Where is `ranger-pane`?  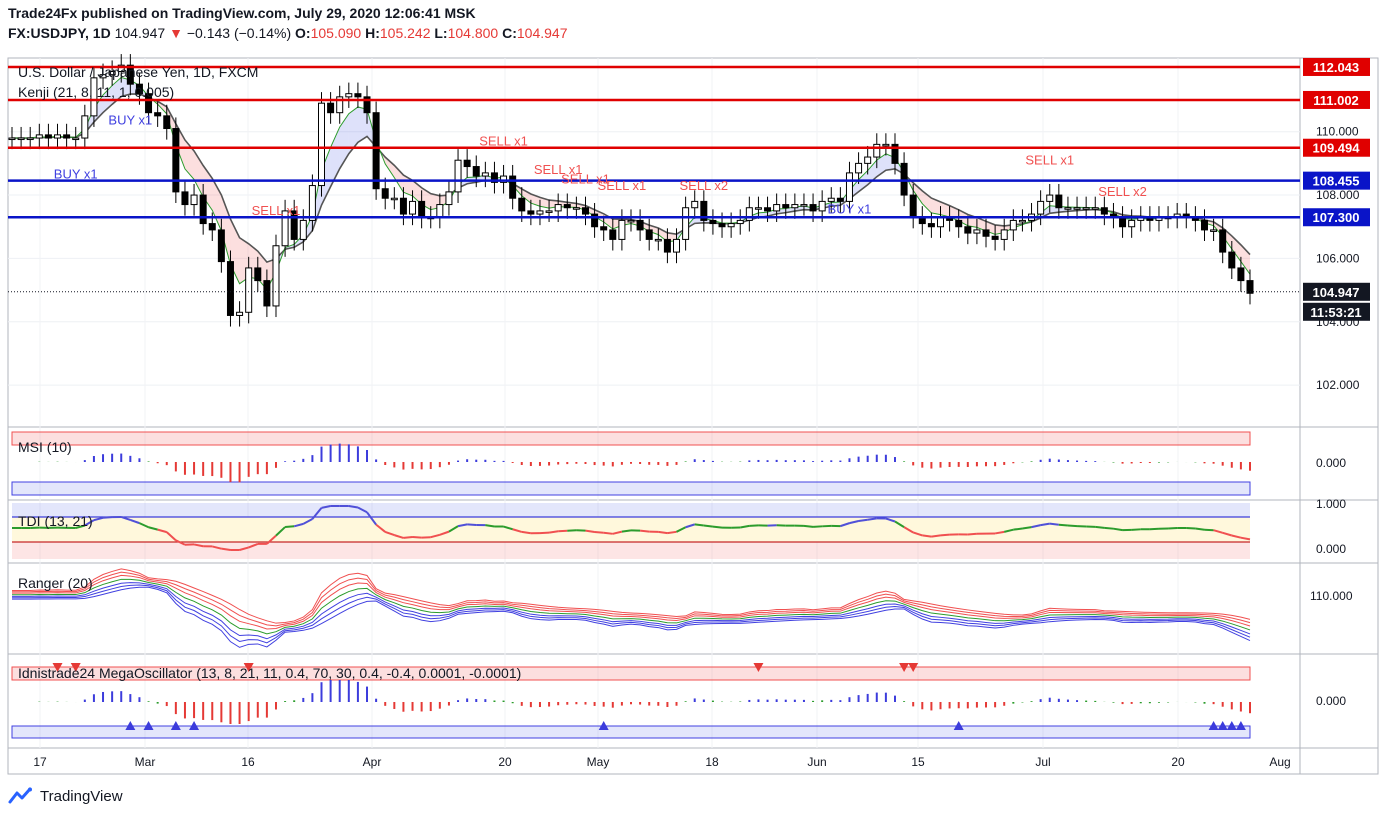
ranger-pane is located at coordinates (631, 608).